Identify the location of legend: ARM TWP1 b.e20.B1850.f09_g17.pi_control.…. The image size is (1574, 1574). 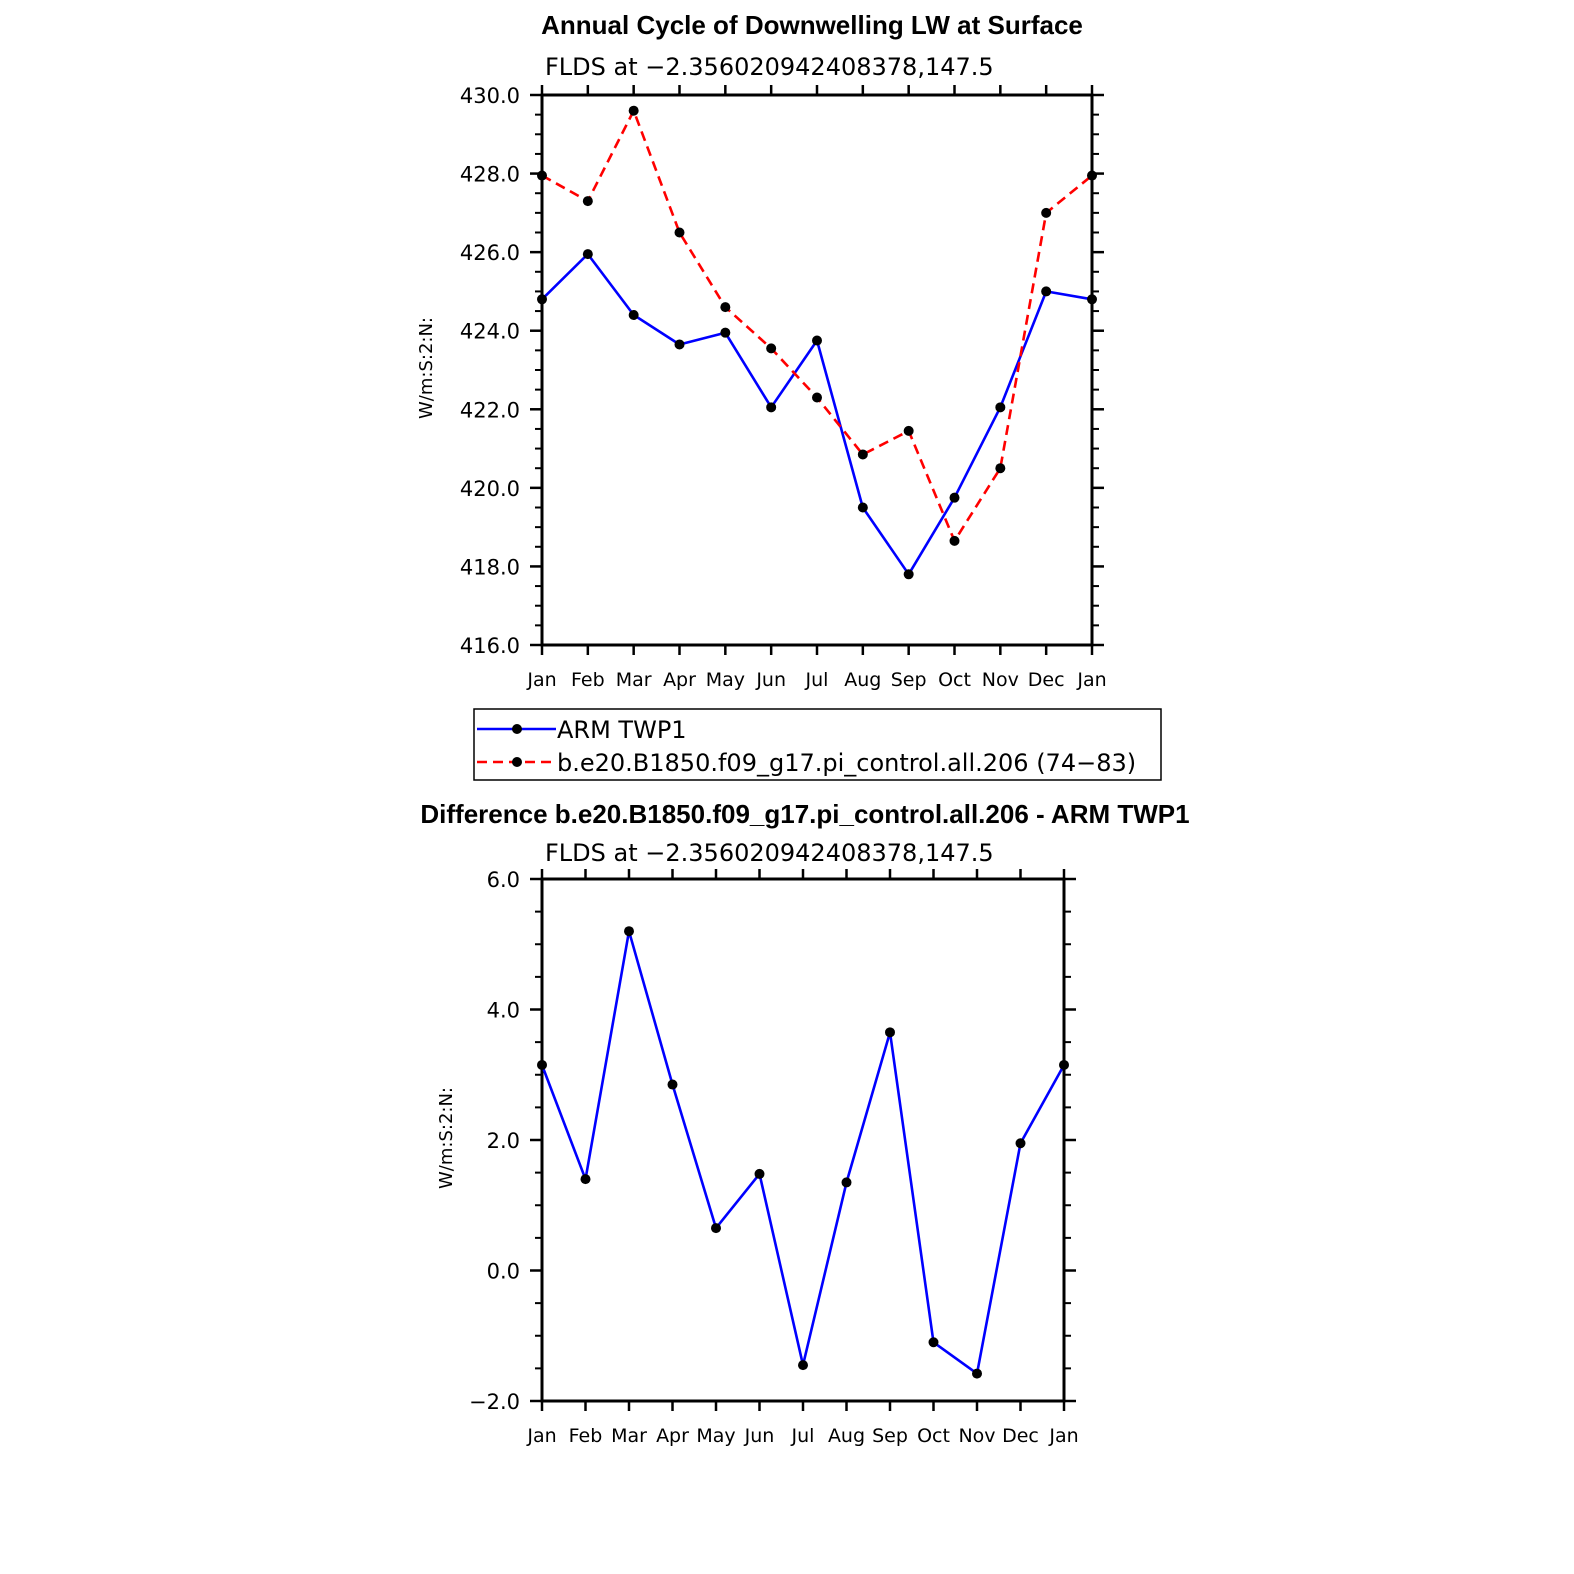
(817, 744).